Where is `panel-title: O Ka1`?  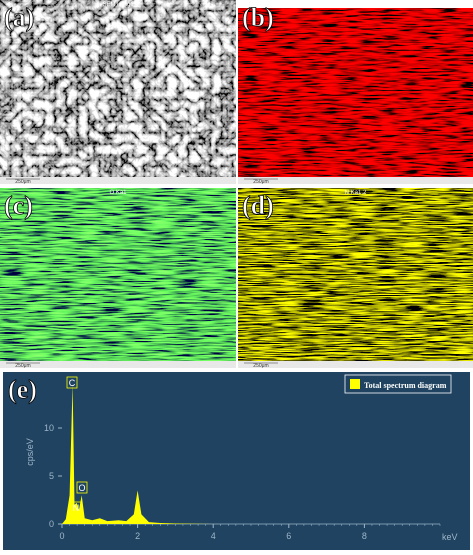 panel-title: O Ka1 is located at coordinates (118, 193).